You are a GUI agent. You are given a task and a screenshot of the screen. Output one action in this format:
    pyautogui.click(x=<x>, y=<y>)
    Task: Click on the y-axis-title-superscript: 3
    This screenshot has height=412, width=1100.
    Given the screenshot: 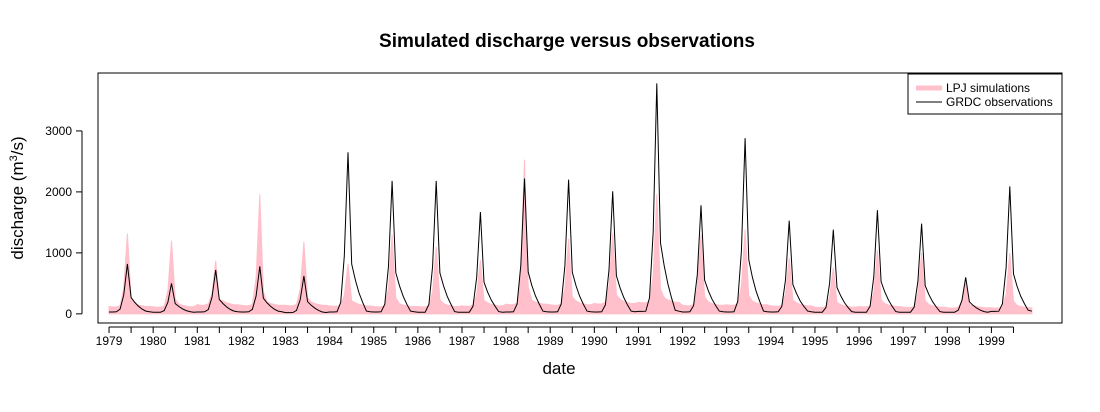 What is the action you would take?
    pyautogui.click(x=14, y=158)
    